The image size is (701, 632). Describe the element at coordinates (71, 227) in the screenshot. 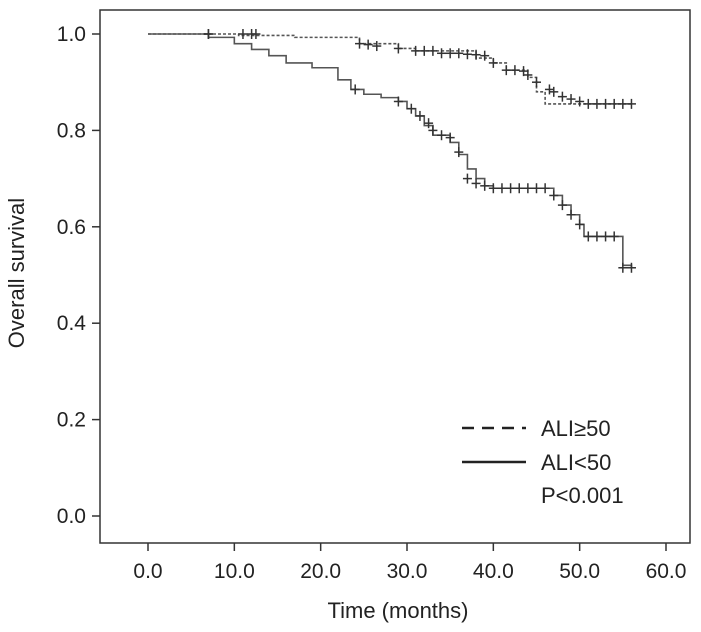

I see `y-tick-label: 0.6` at that location.